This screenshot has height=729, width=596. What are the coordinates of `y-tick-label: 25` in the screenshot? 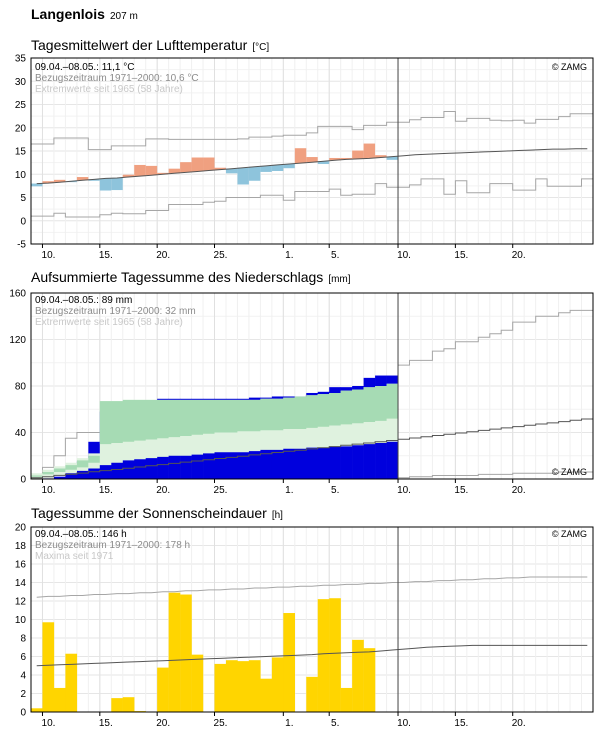 It's located at (21, 105).